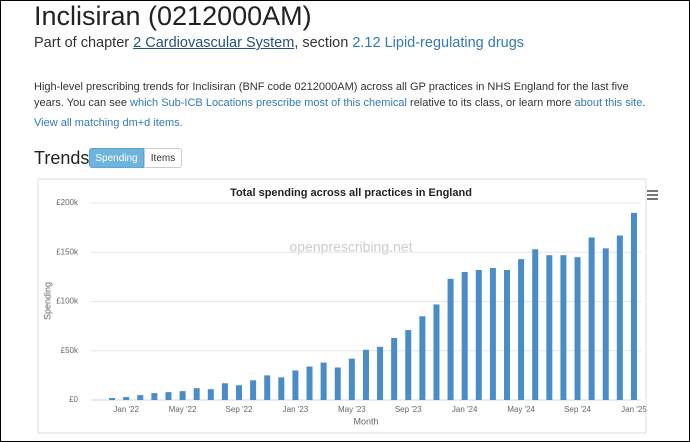  What do you see at coordinates (67, 301) in the screenshot?
I see `y-tick-label: £100k` at bounding box center [67, 301].